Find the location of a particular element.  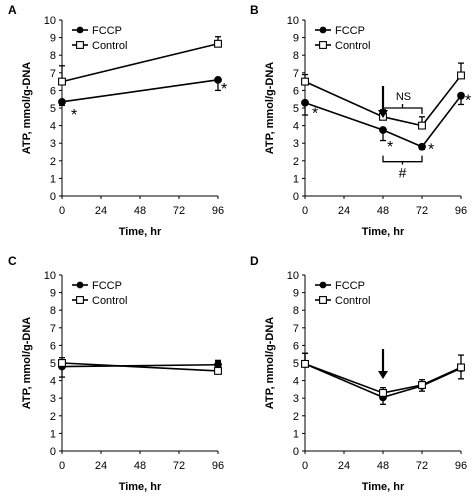

arrow-head is located at coordinates (383, 375).